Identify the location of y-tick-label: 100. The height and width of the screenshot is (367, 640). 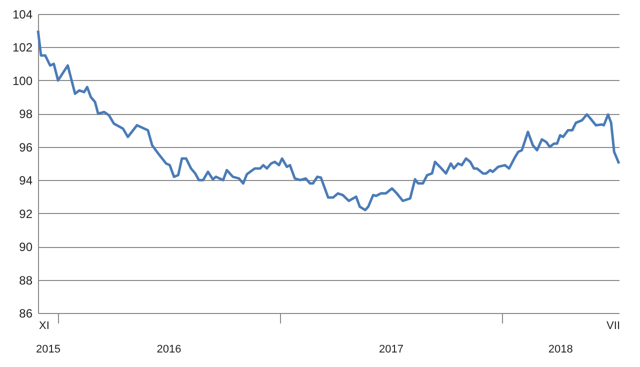
(22, 81).